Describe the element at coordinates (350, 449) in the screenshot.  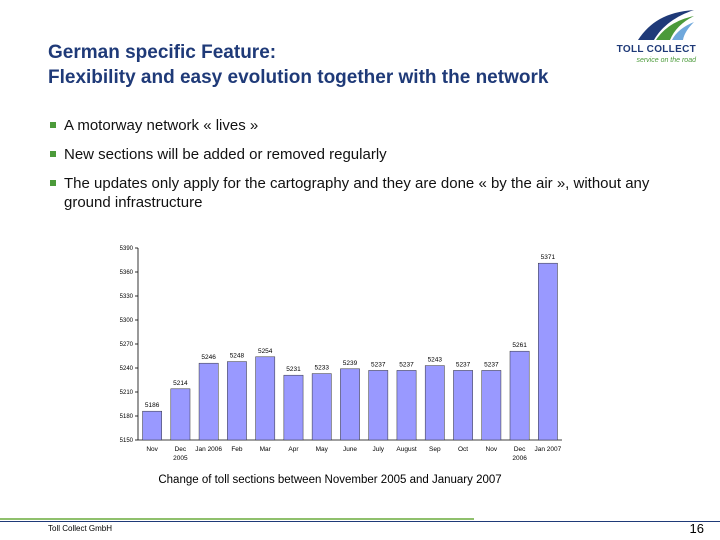
I see `x-tick-label: June` at that location.